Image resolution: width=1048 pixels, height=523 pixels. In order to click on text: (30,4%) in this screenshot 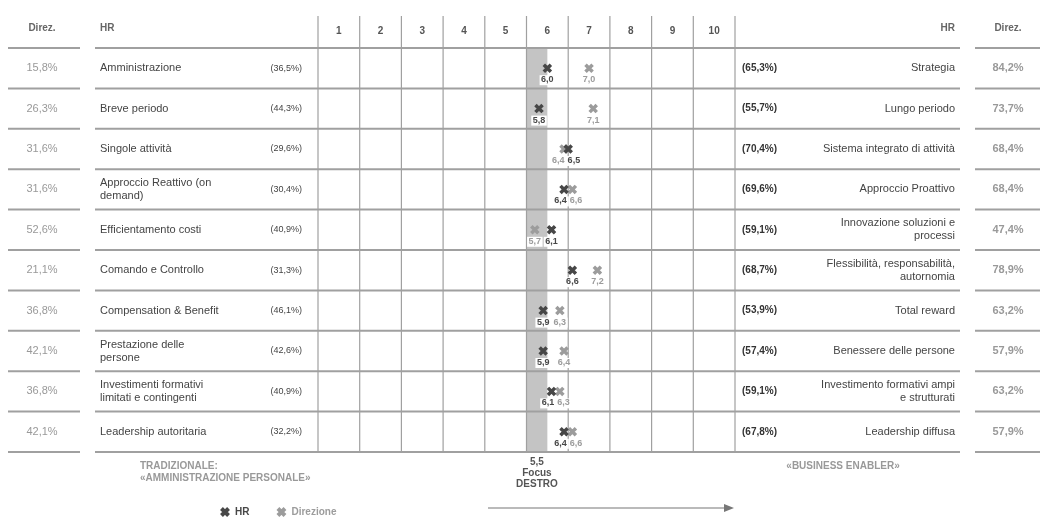, I will do `click(286, 188)`.